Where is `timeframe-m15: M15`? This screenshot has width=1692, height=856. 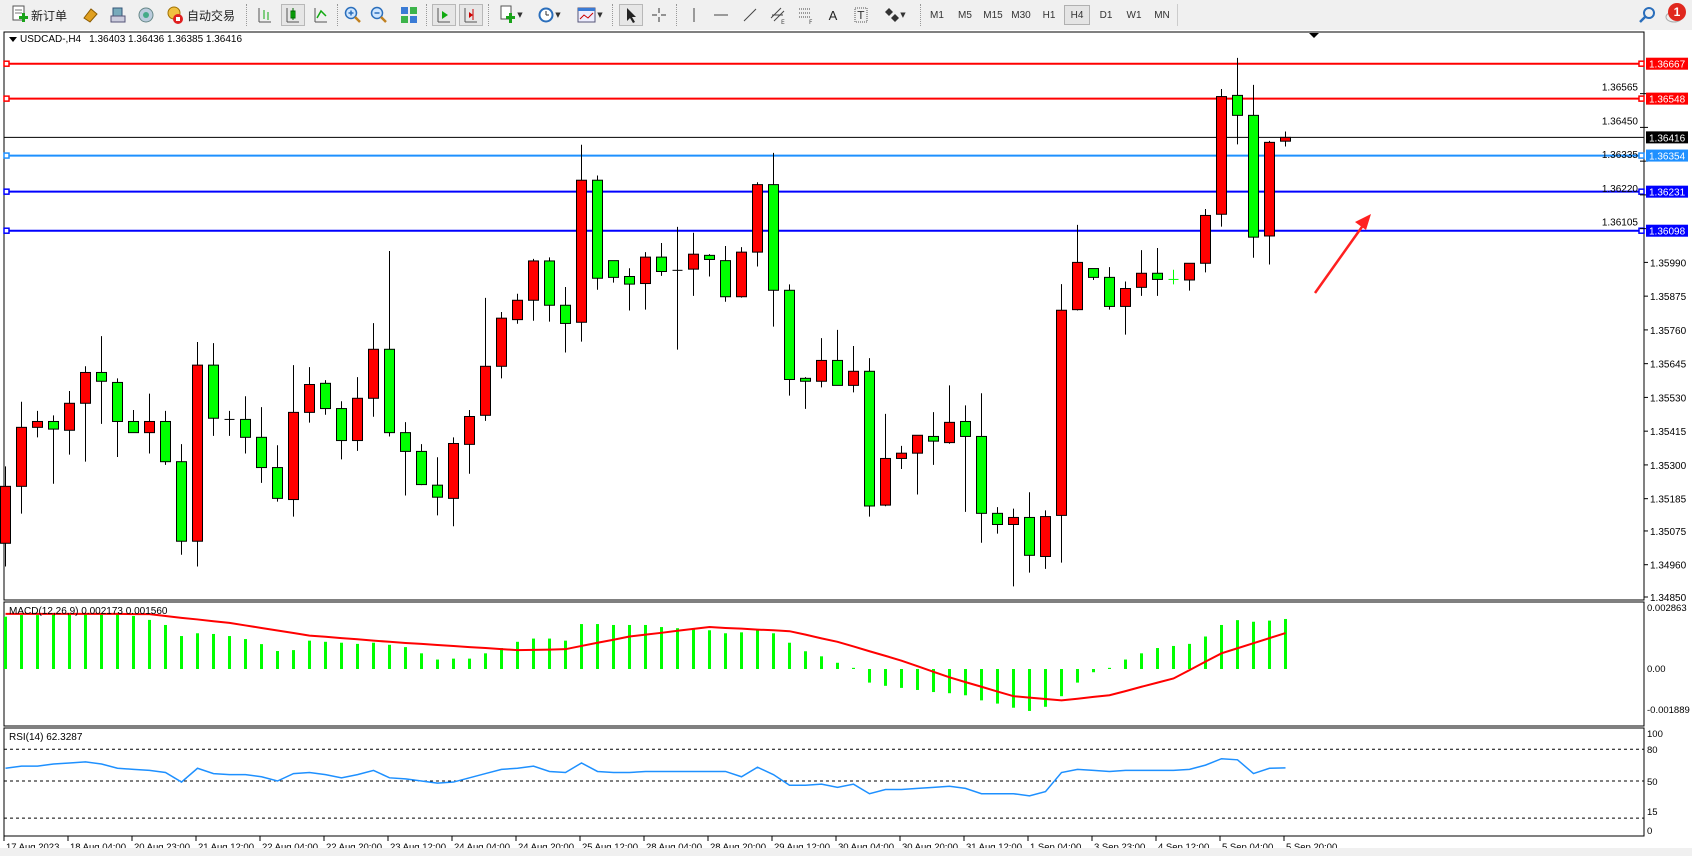 timeframe-m15: M15 is located at coordinates (993, 15).